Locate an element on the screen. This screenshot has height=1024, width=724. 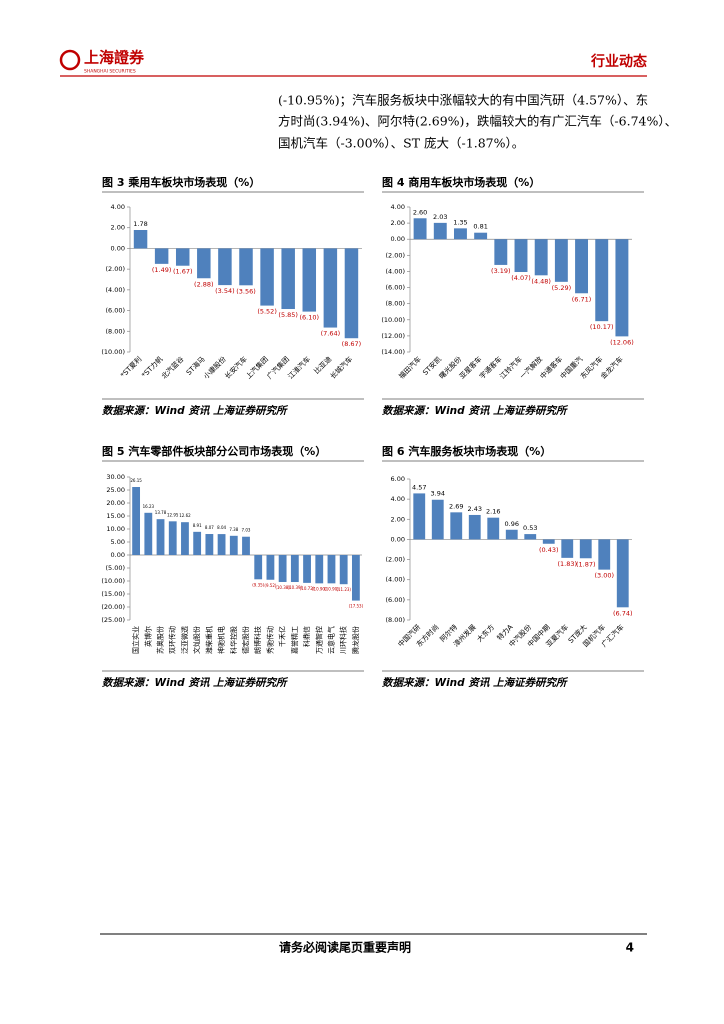
value-label: 4.57 is located at coordinates (419, 487).